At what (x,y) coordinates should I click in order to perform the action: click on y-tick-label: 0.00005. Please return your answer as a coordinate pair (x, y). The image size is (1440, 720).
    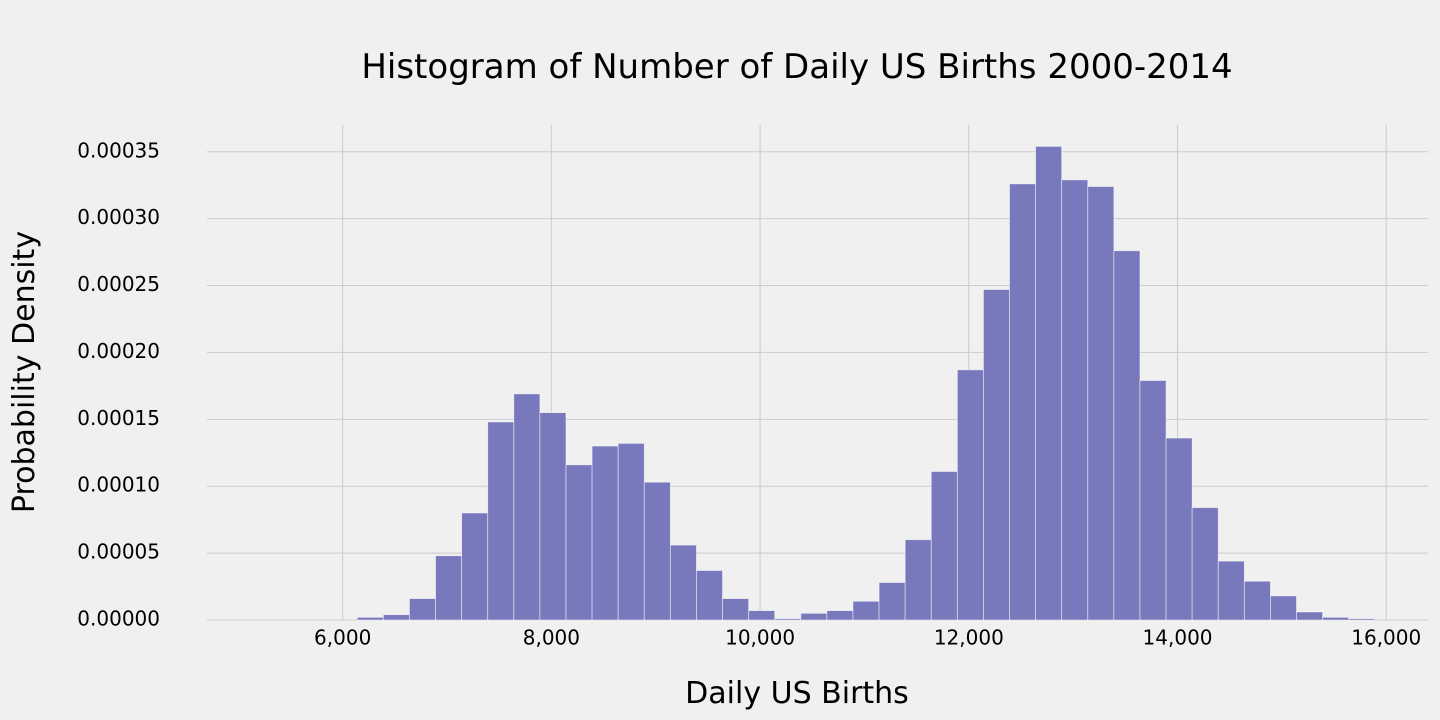
    Looking at the image, I should click on (118, 552).